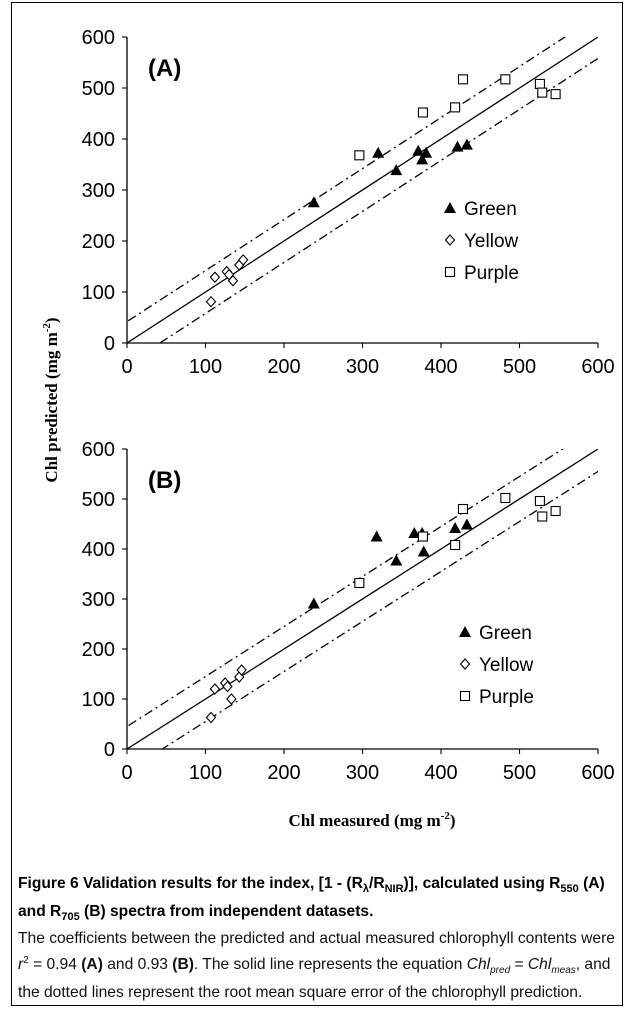 Image resolution: width=629 pixels, height=1009 pixels. I want to click on x-axis-title: Chl measured (mg m-2), so click(371, 820).